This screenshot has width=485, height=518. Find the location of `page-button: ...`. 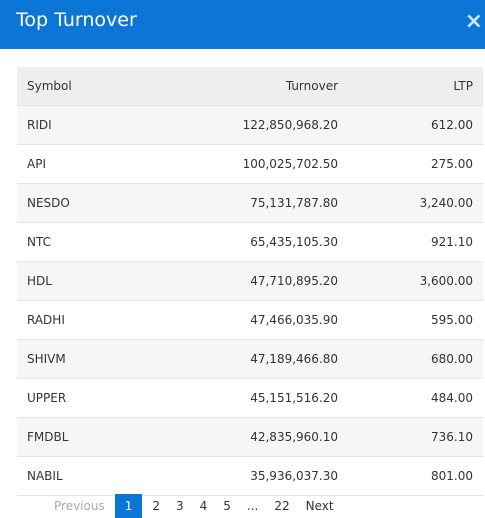

page-button: ... is located at coordinates (252, 506).